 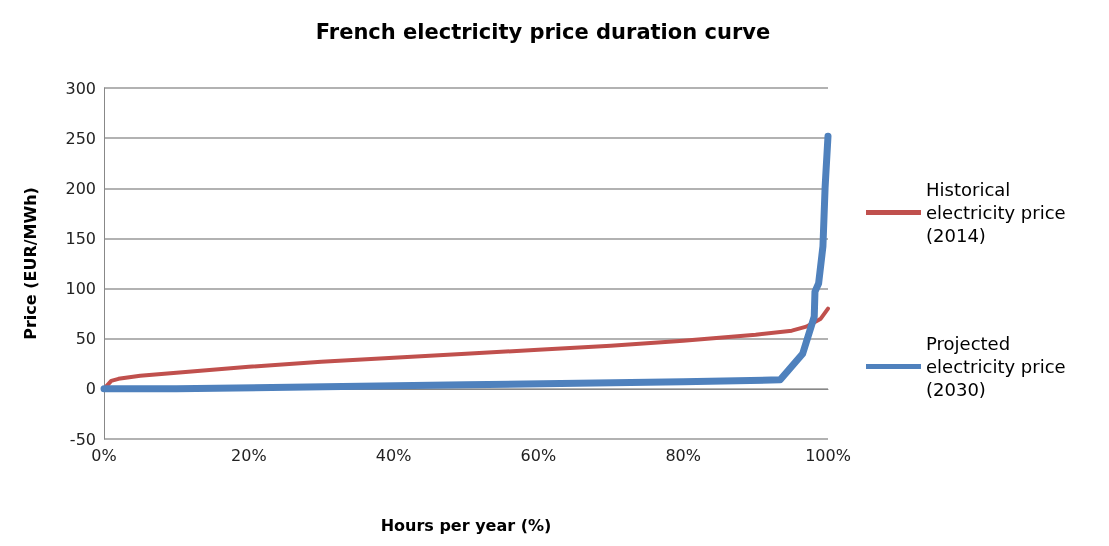 What do you see at coordinates (80, 188) in the screenshot?
I see `y-tick-label: 200` at bounding box center [80, 188].